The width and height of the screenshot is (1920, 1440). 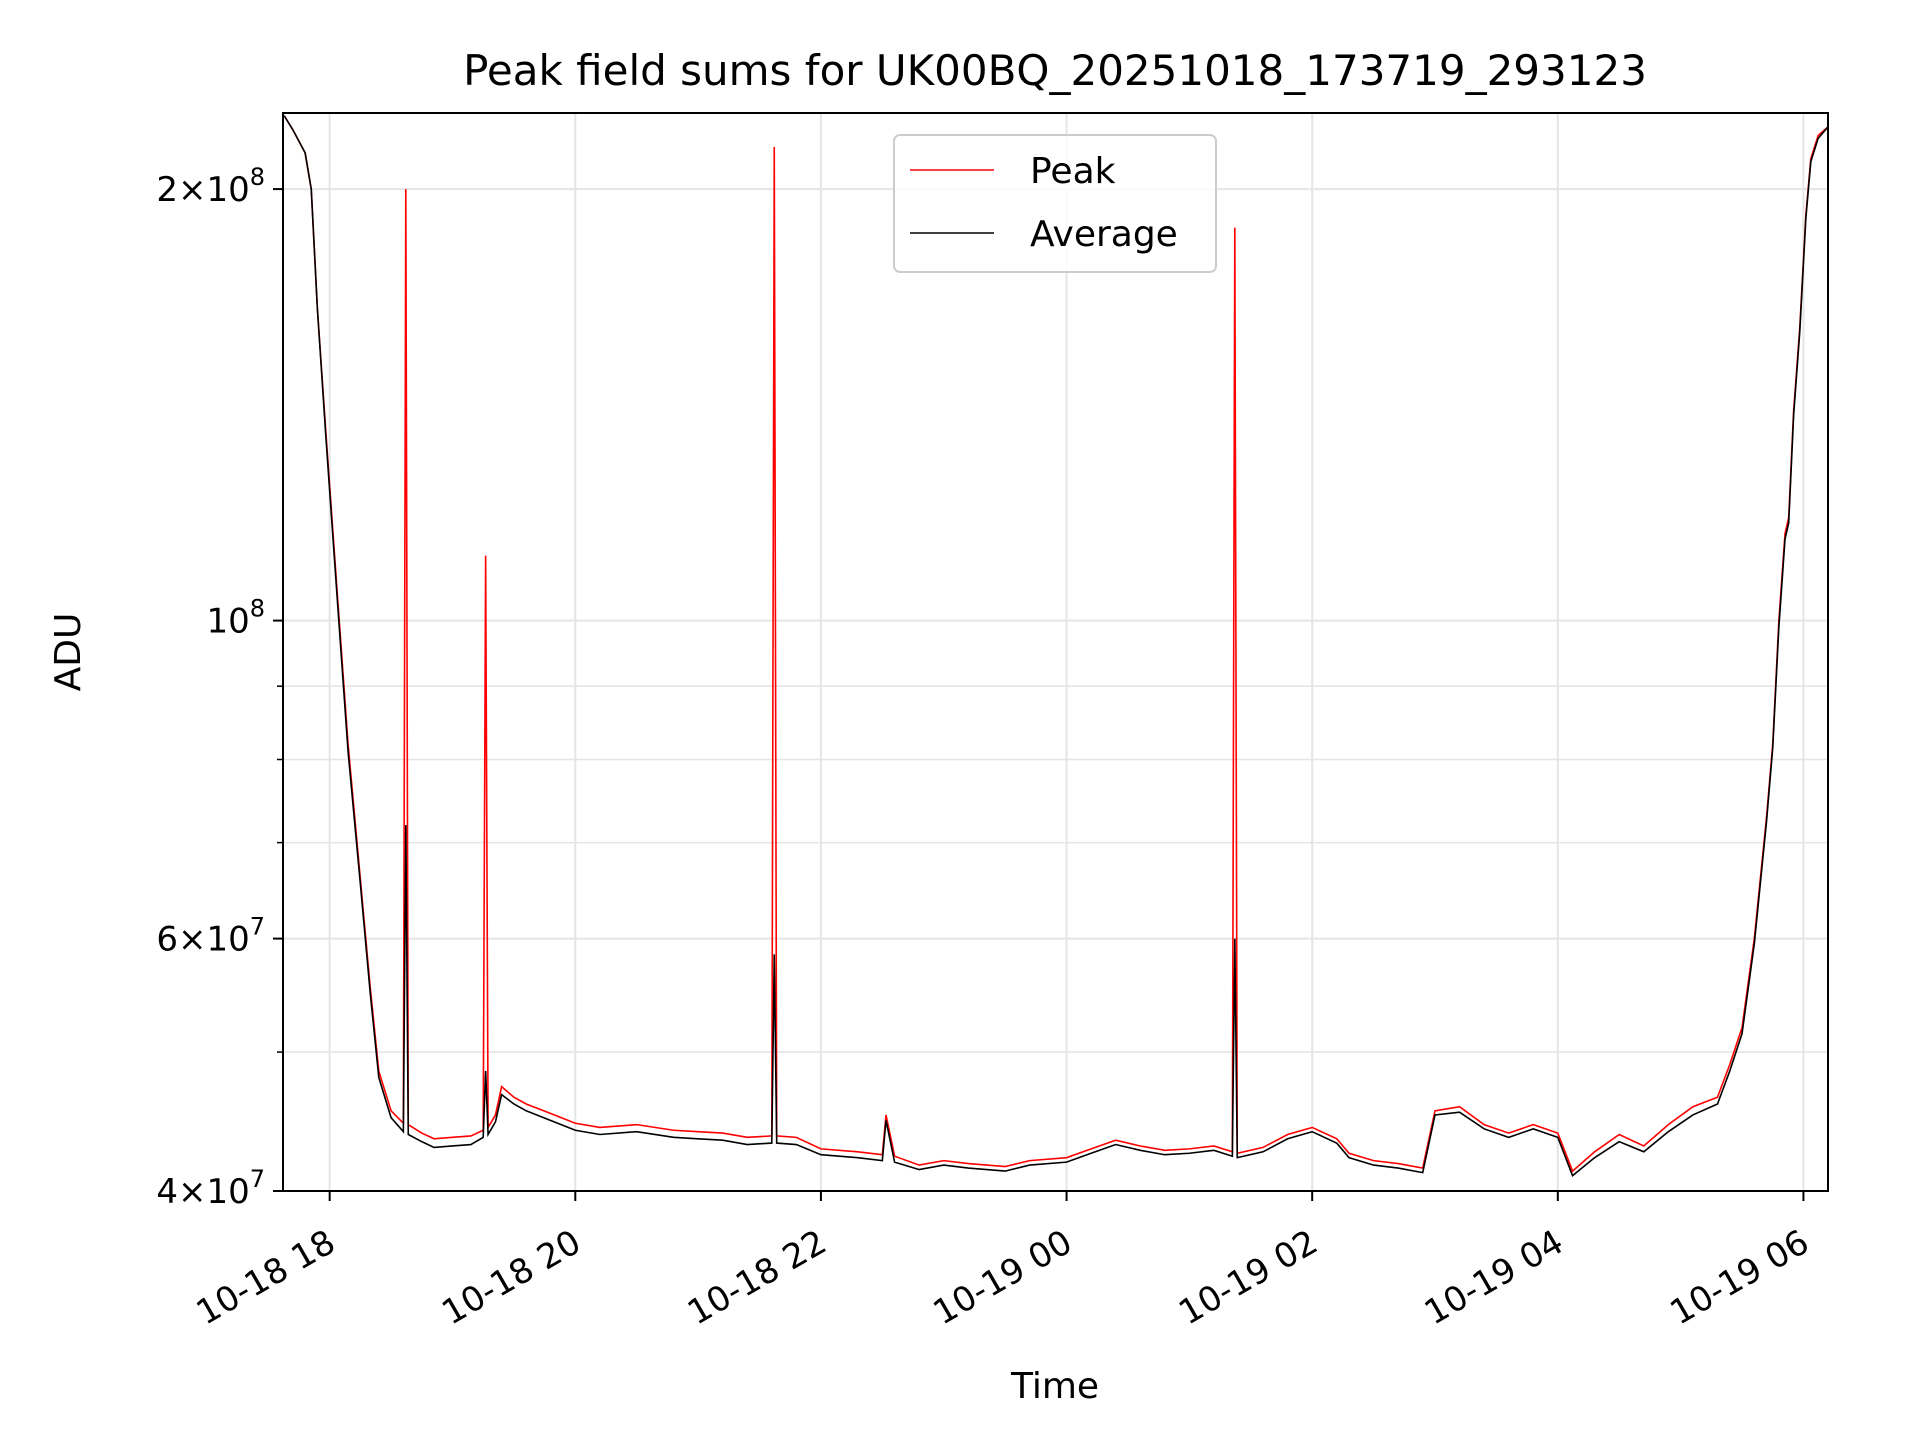 What do you see at coordinates (1073, 171) in the screenshot?
I see `legend-label-peak: Peak` at bounding box center [1073, 171].